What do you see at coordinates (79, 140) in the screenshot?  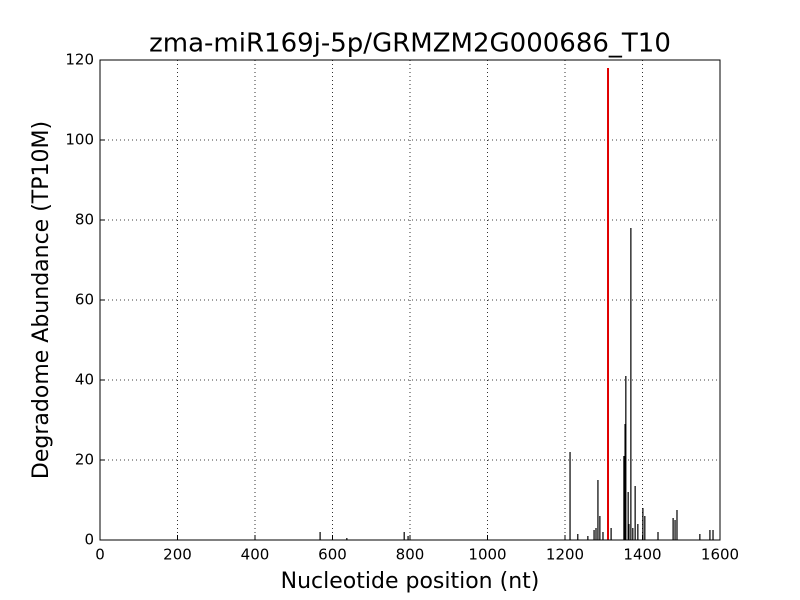 I see `y-tick-label: 100` at bounding box center [79, 140].